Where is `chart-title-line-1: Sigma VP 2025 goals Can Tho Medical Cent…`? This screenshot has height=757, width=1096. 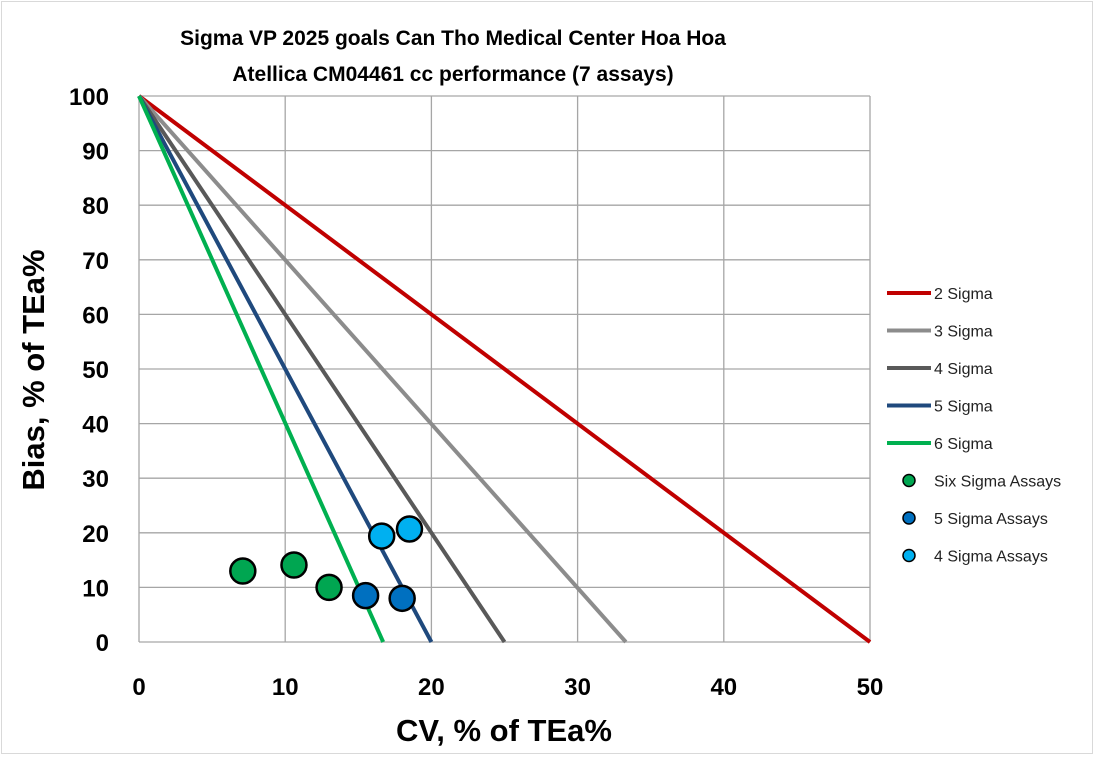
chart-title-line-1: Sigma VP 2025 goals Can Tho Medical Cent… is located at coordinates (453, 38).